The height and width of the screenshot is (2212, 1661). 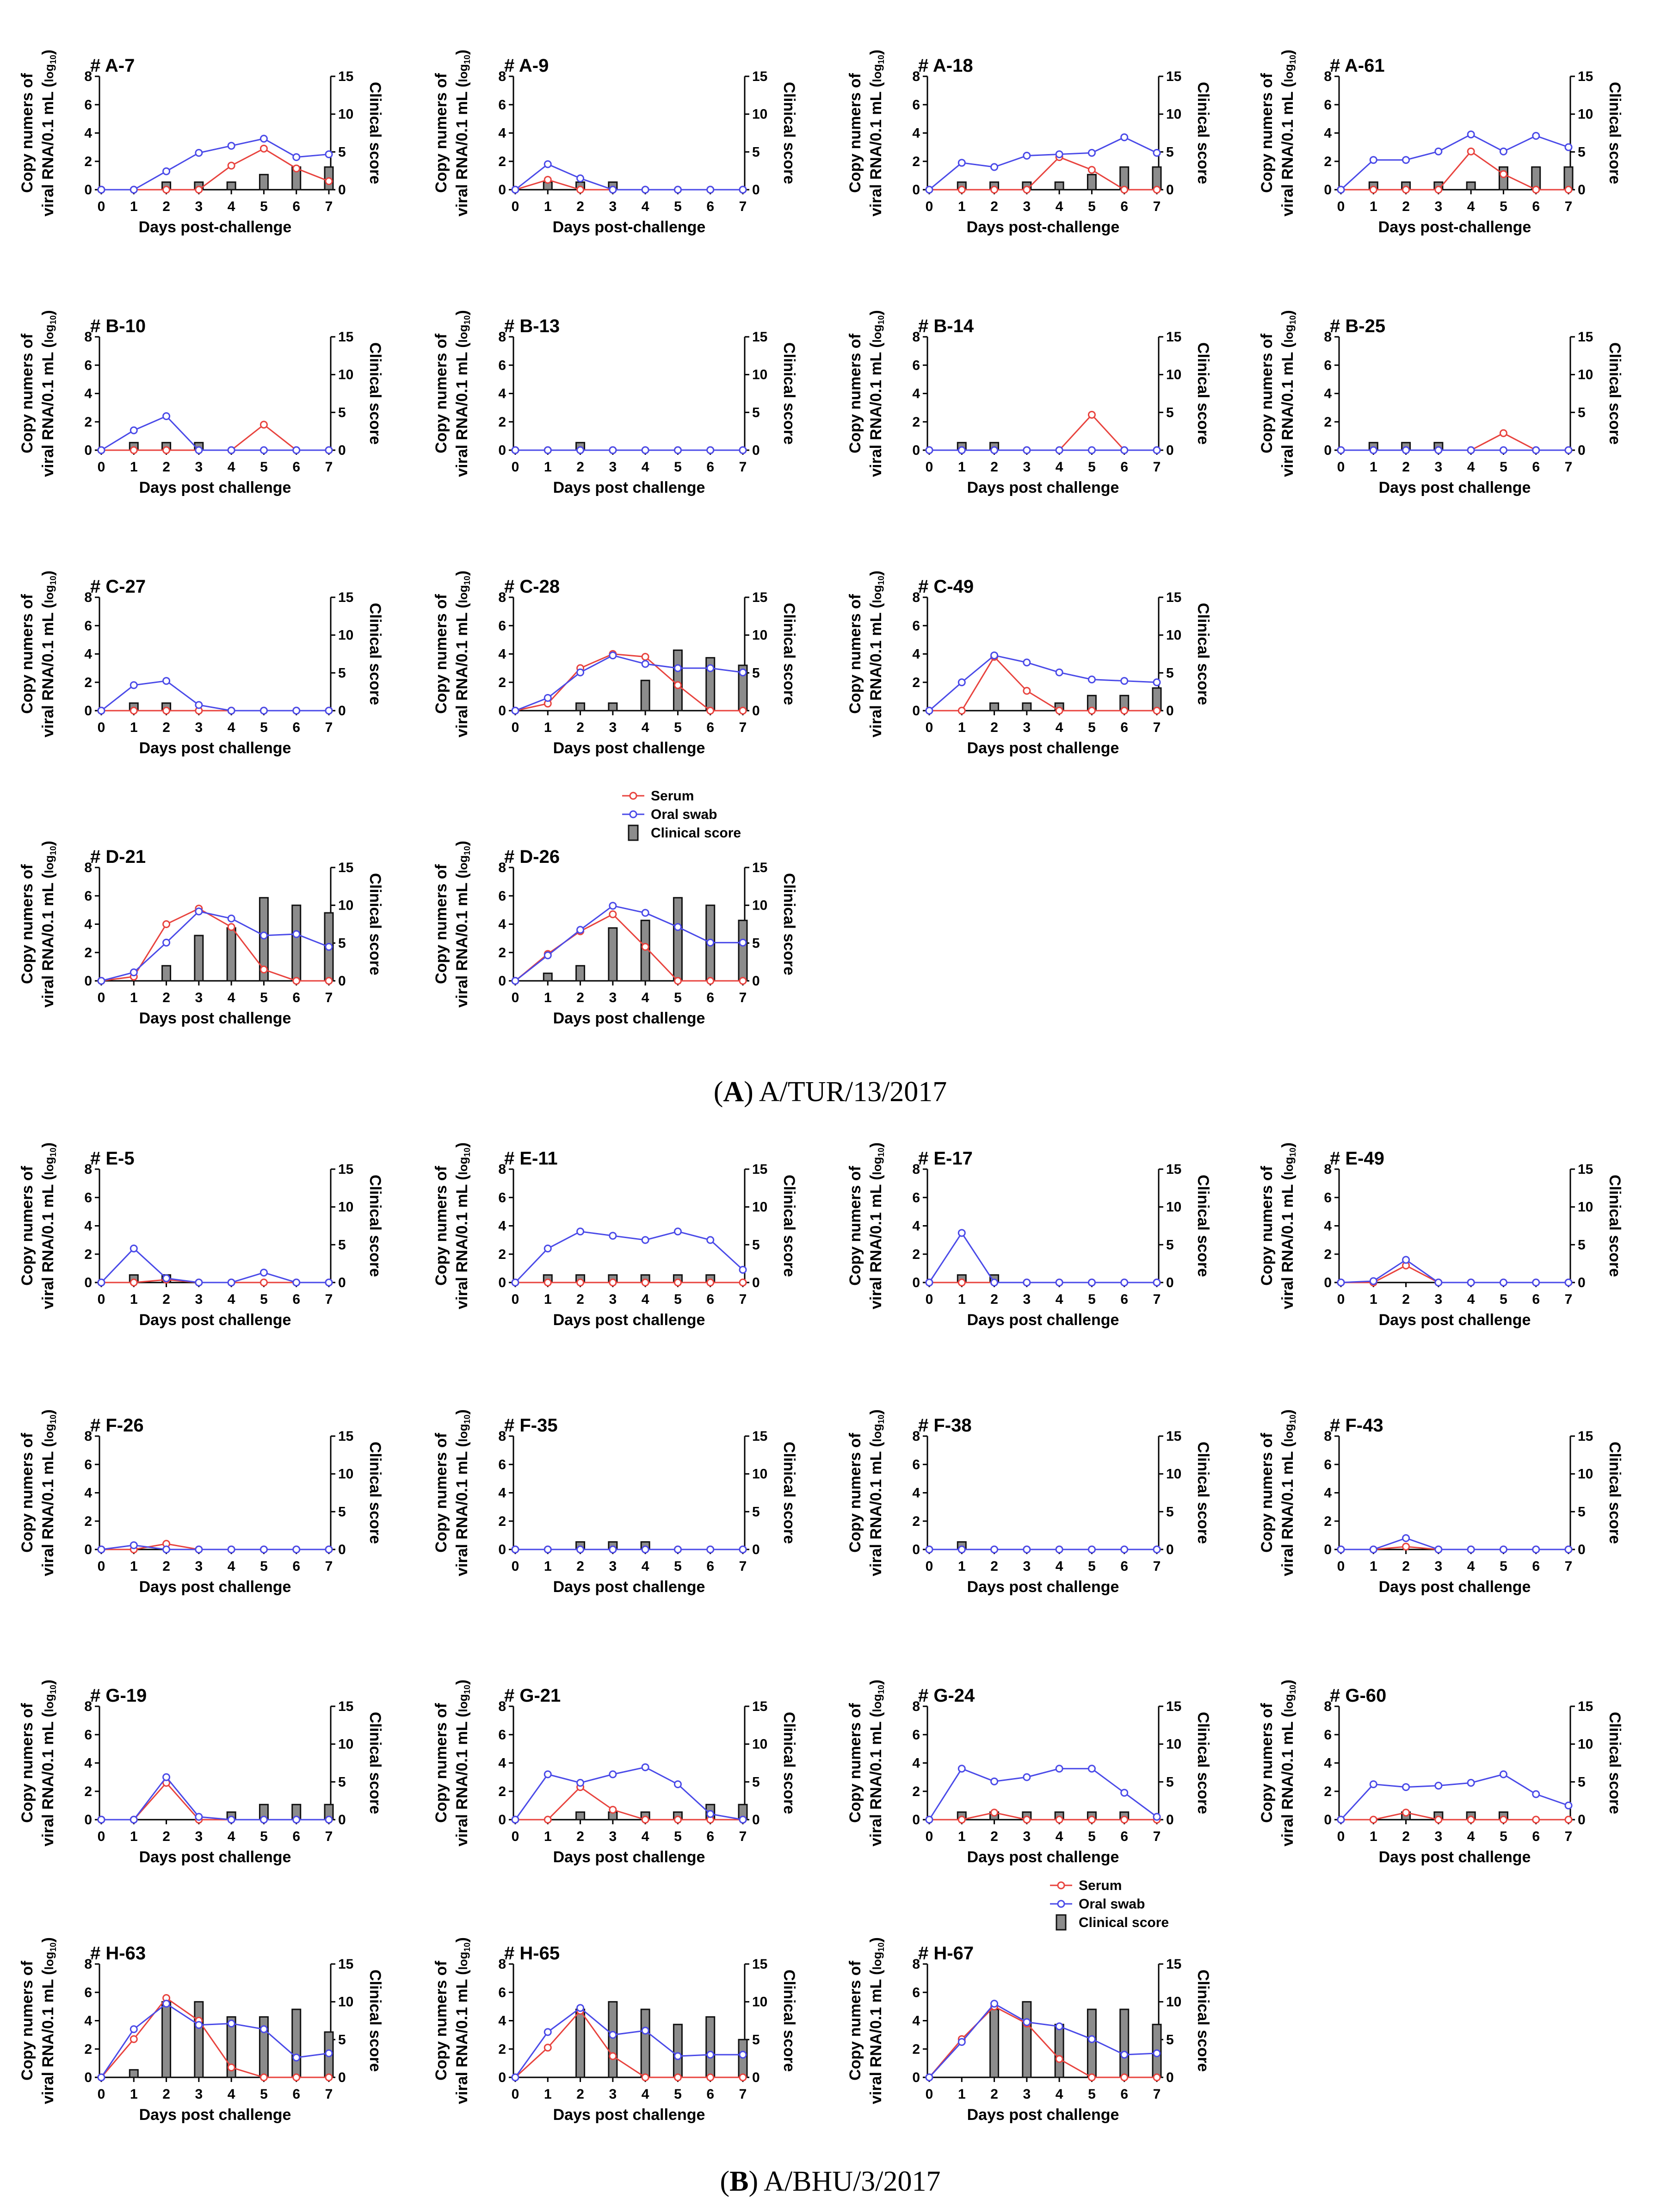 I want to click on y-left-label-sub: 10, so click(x=467, y=319).